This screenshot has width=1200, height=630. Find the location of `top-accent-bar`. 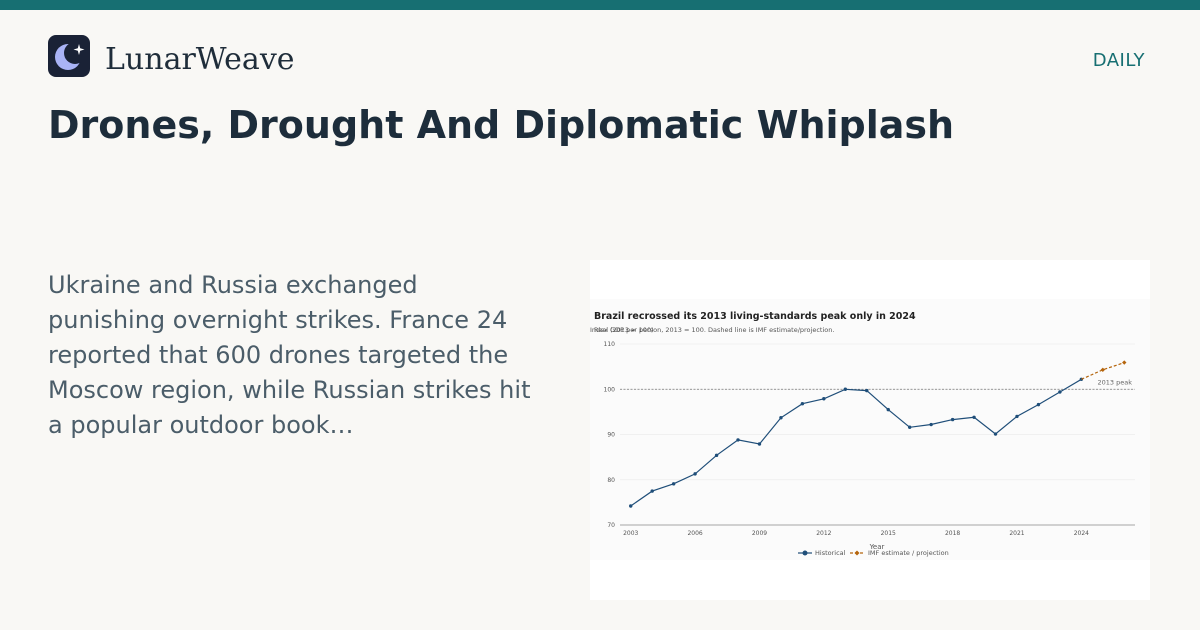

top-accent-bar is located at coordinates (600, 5).